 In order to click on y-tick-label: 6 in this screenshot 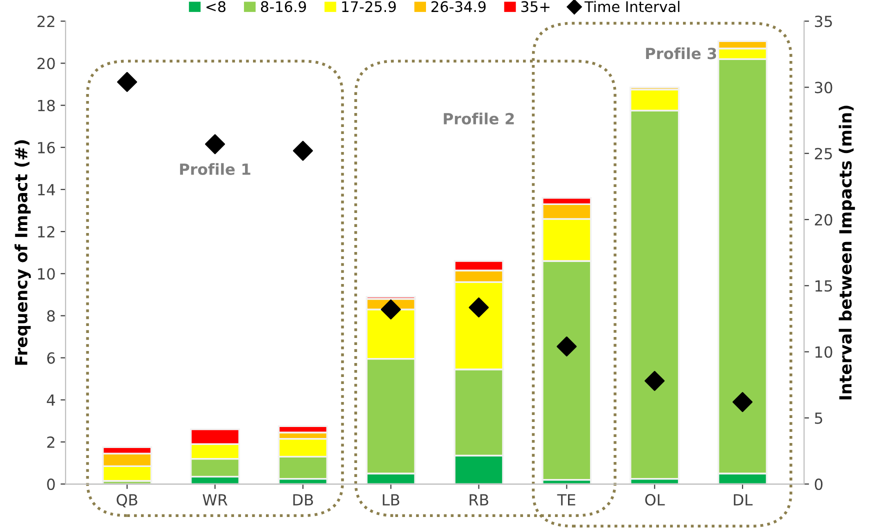, I will do `click(51, 358)`.